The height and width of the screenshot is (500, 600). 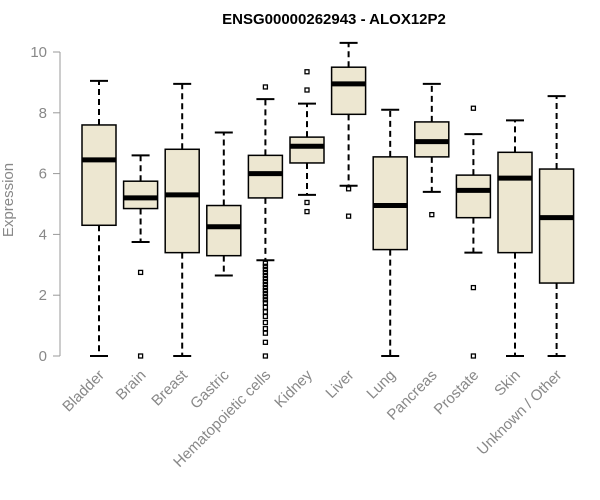 I want to click on x-tick-label: Lung, so click(x=381, y=385).